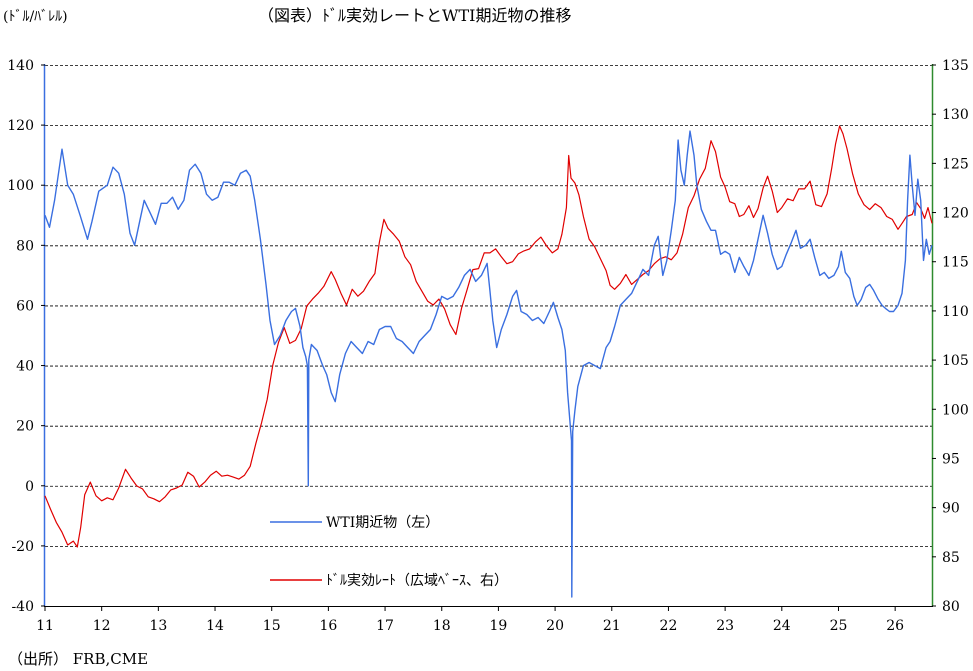  What do you see at coordinates (955, 115) in the screenshot?
I see `right-tick-label: 130` at bounding box center [955, 115].